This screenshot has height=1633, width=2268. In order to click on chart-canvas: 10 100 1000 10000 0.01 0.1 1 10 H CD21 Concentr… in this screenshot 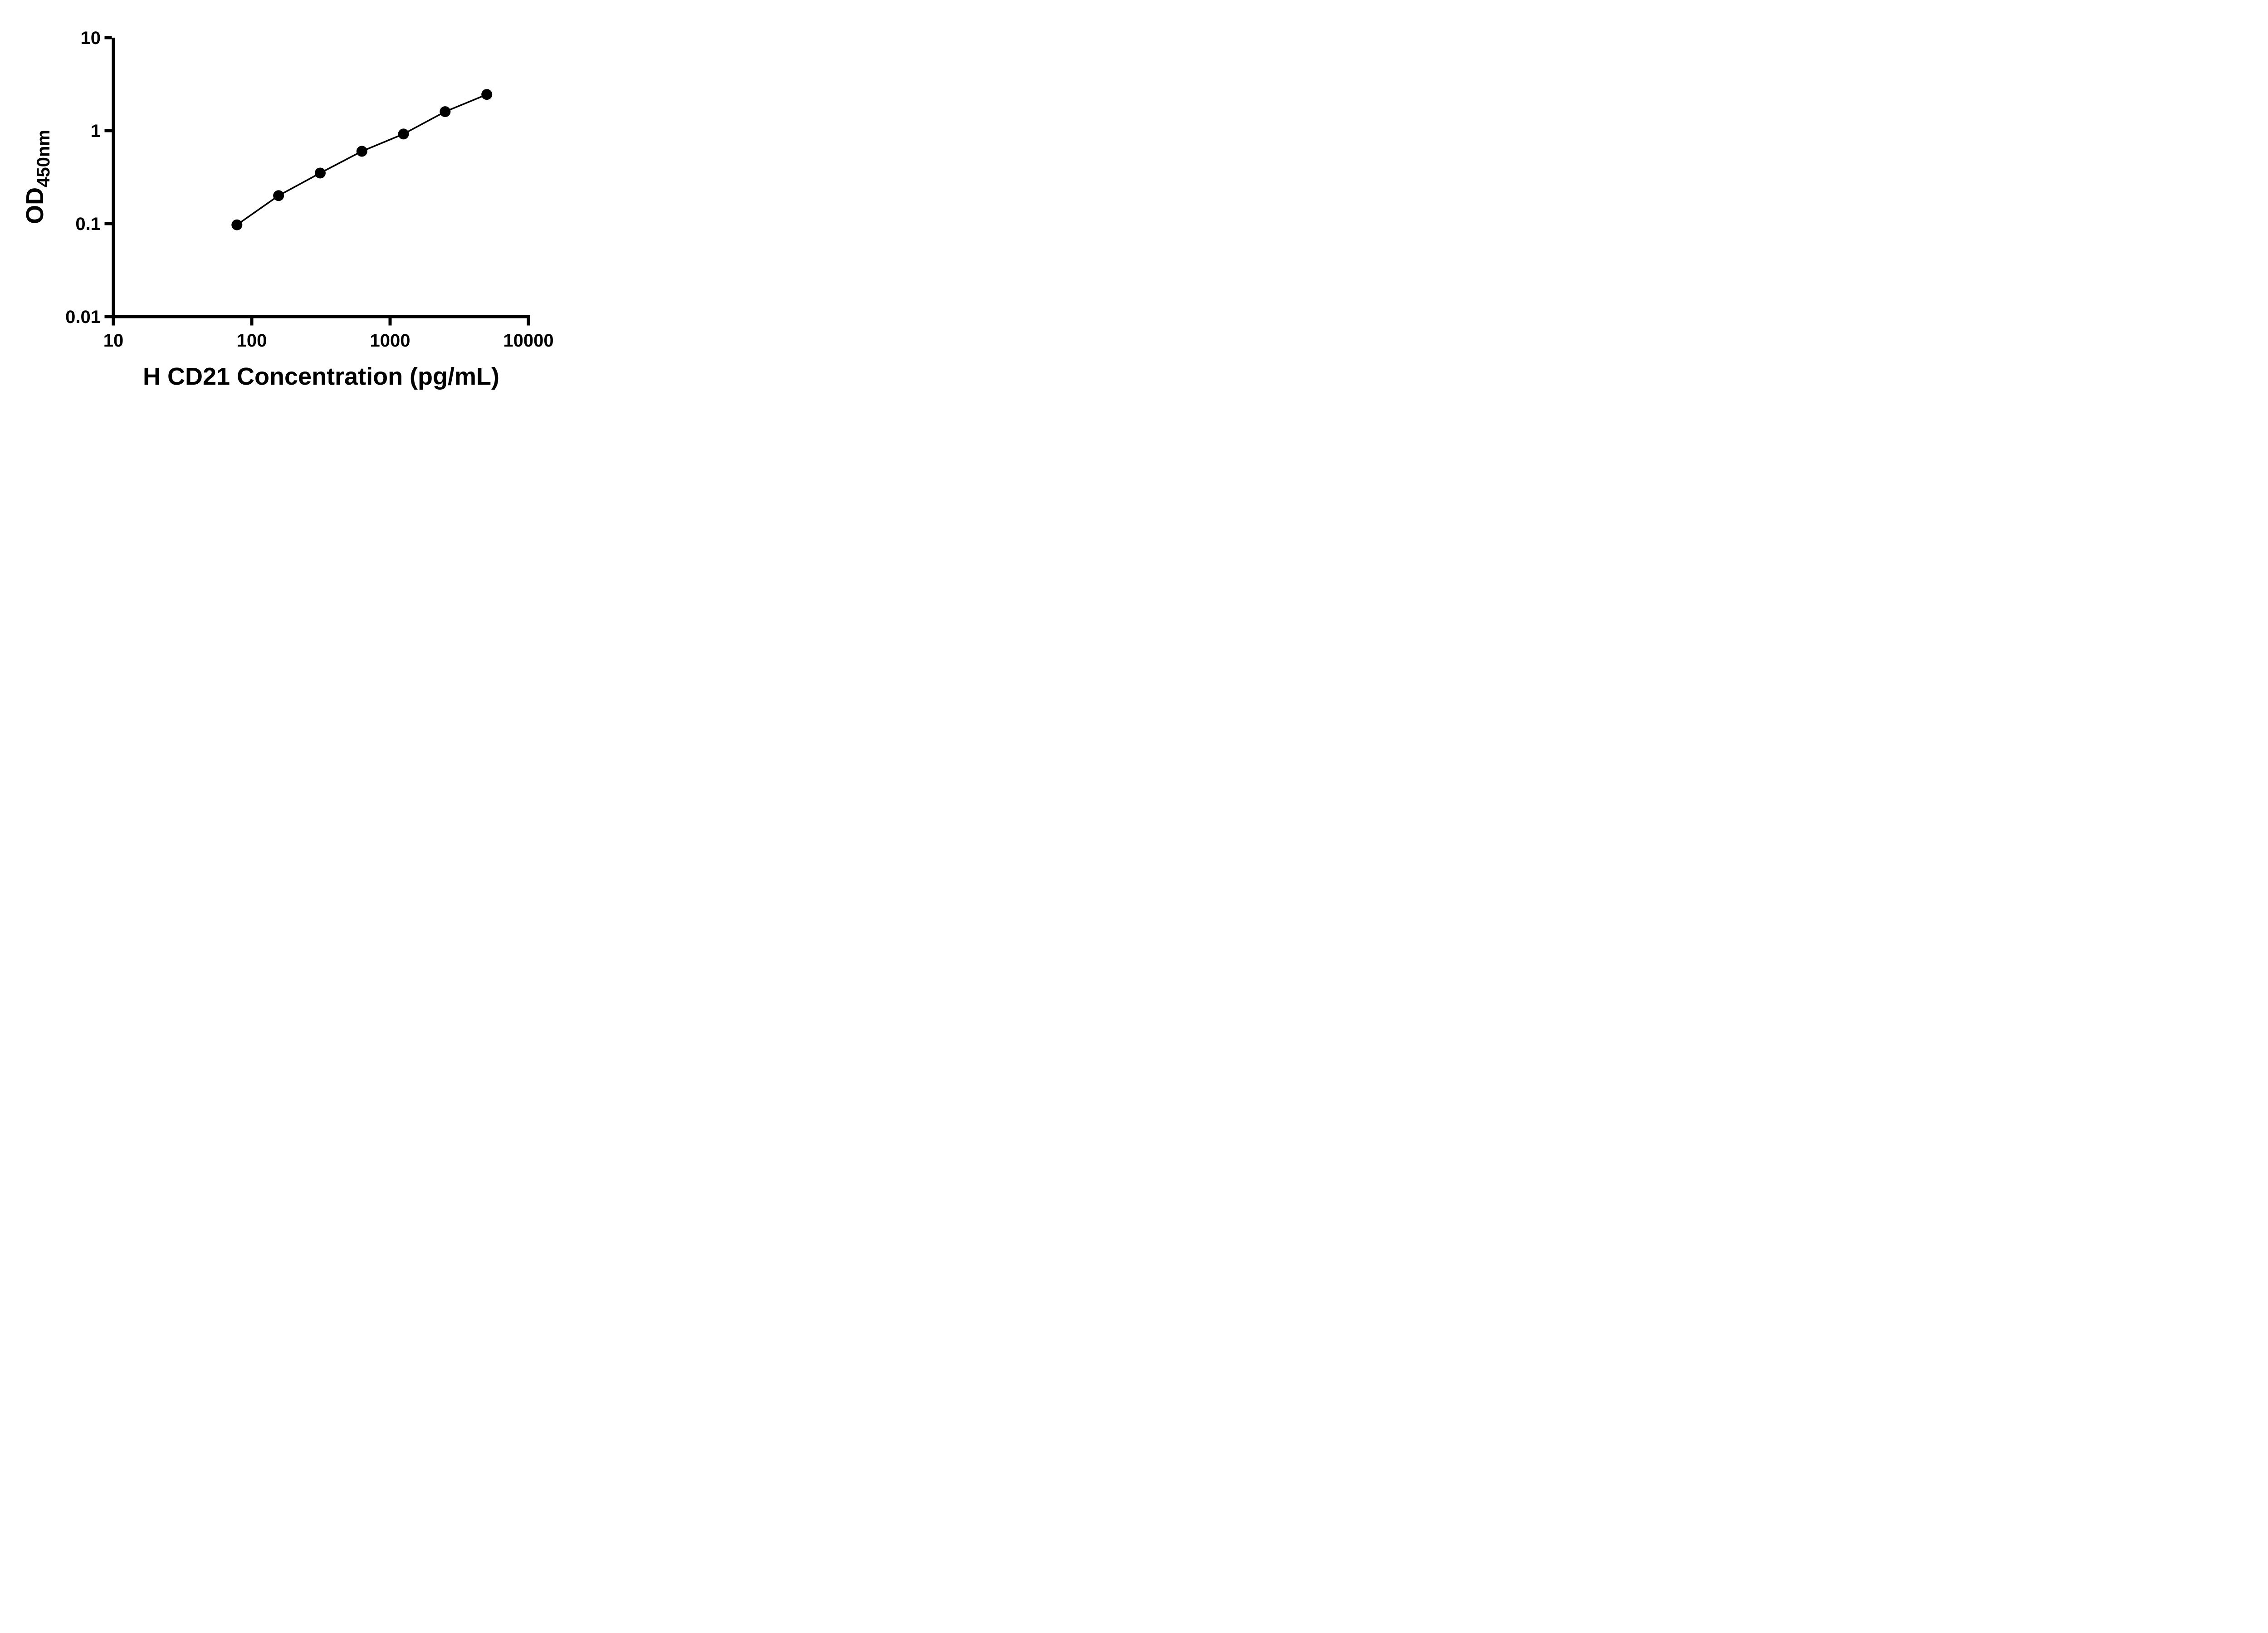, I will do `click(288, 209)`.